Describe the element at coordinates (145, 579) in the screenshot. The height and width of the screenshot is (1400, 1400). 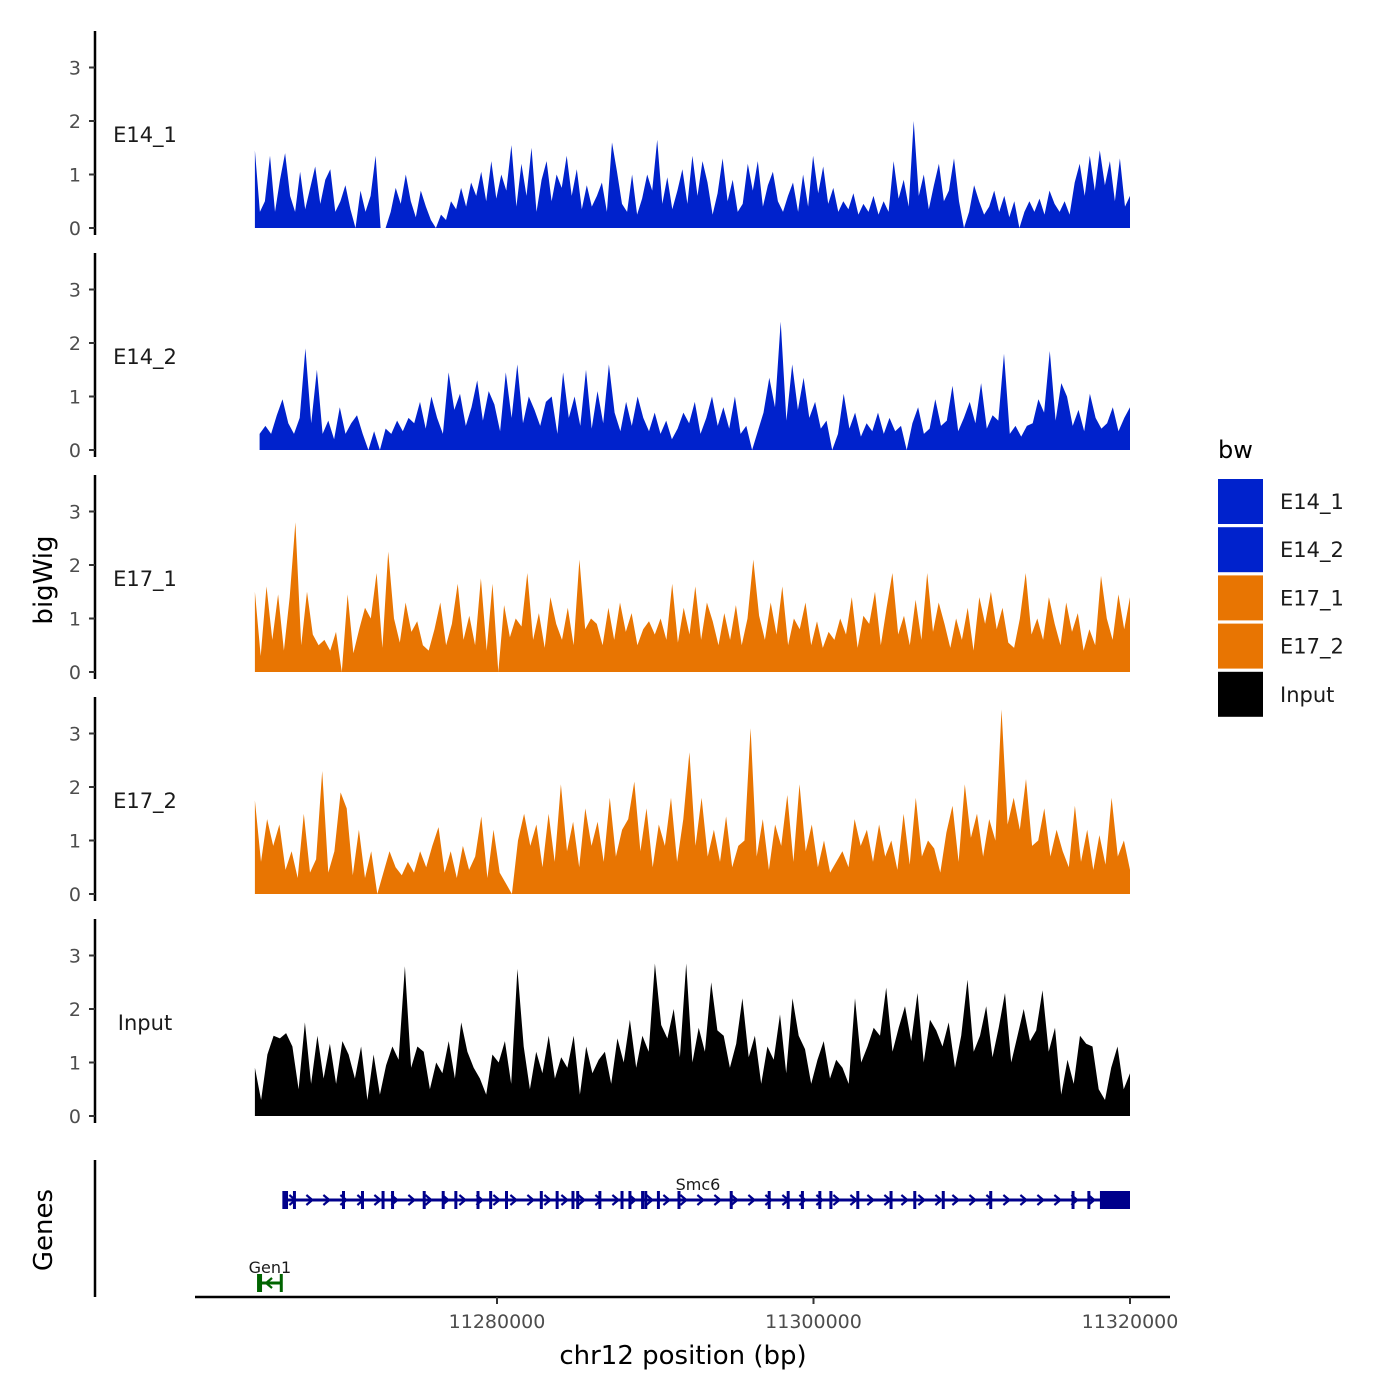
I see `track-label: E17_1` at that location.